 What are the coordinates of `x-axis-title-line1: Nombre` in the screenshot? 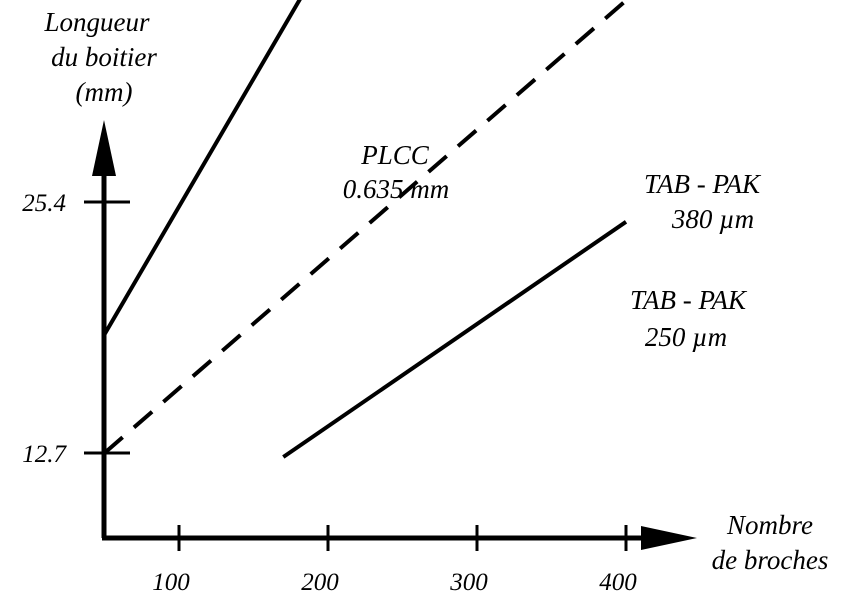 It's located at (769, 525).